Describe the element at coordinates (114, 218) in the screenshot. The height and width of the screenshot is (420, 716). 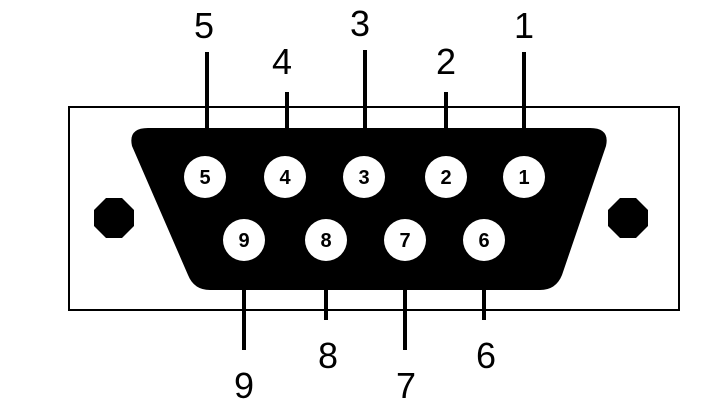
I see `left-mounting-hole` at that location.